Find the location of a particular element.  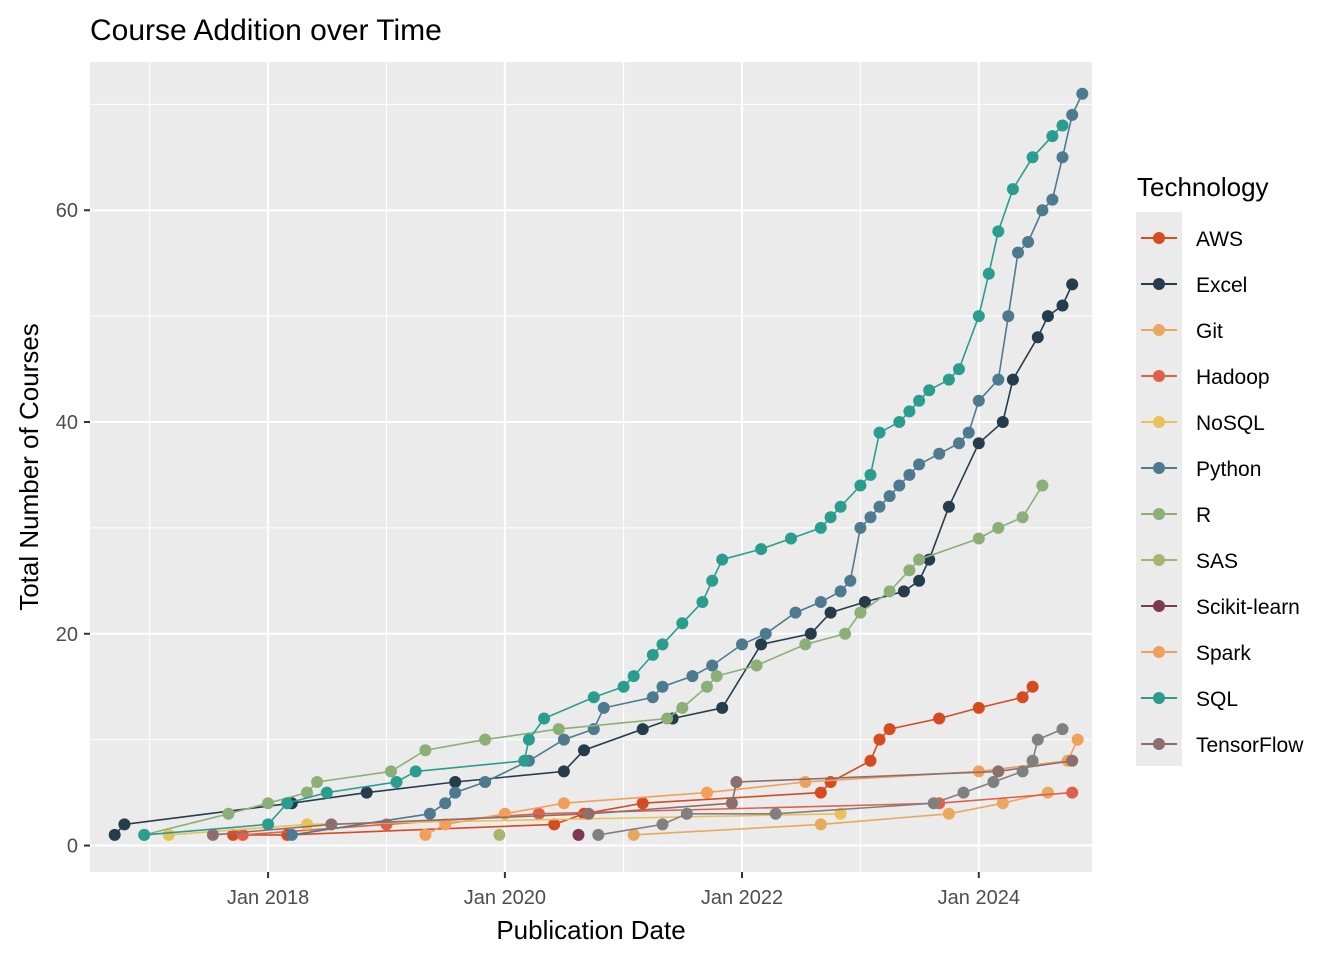

legend-label: Spark is located at coordinates (1223, 653).